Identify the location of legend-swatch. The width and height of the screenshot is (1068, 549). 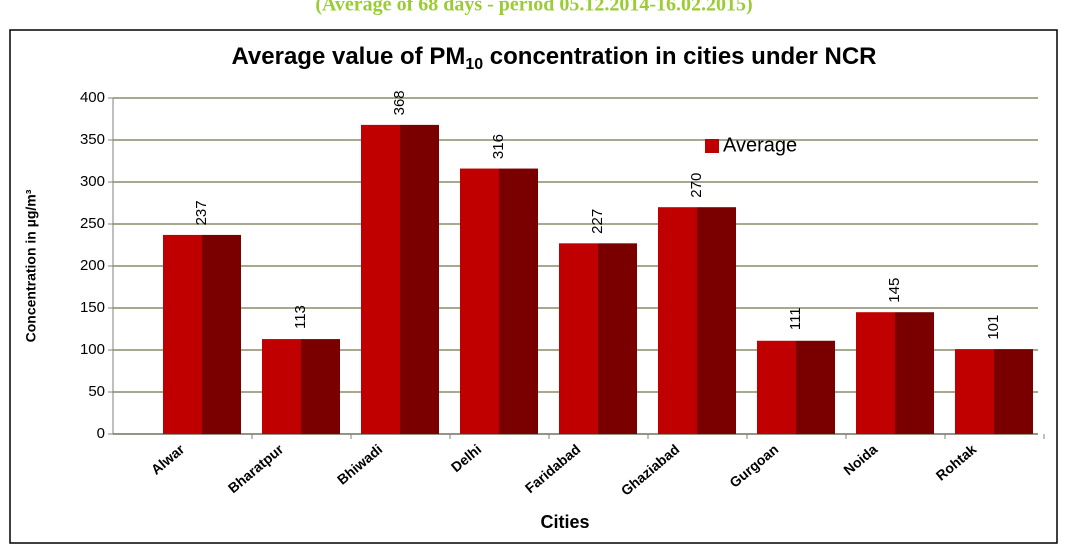
(712, 146).